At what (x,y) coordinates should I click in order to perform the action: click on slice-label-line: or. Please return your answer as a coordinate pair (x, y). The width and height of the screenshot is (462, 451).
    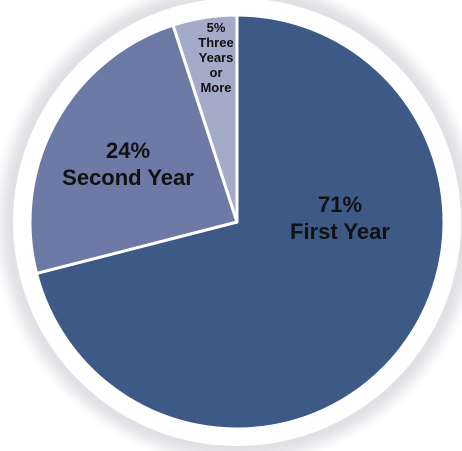
    Looking at the image, I should click on (216, 72).